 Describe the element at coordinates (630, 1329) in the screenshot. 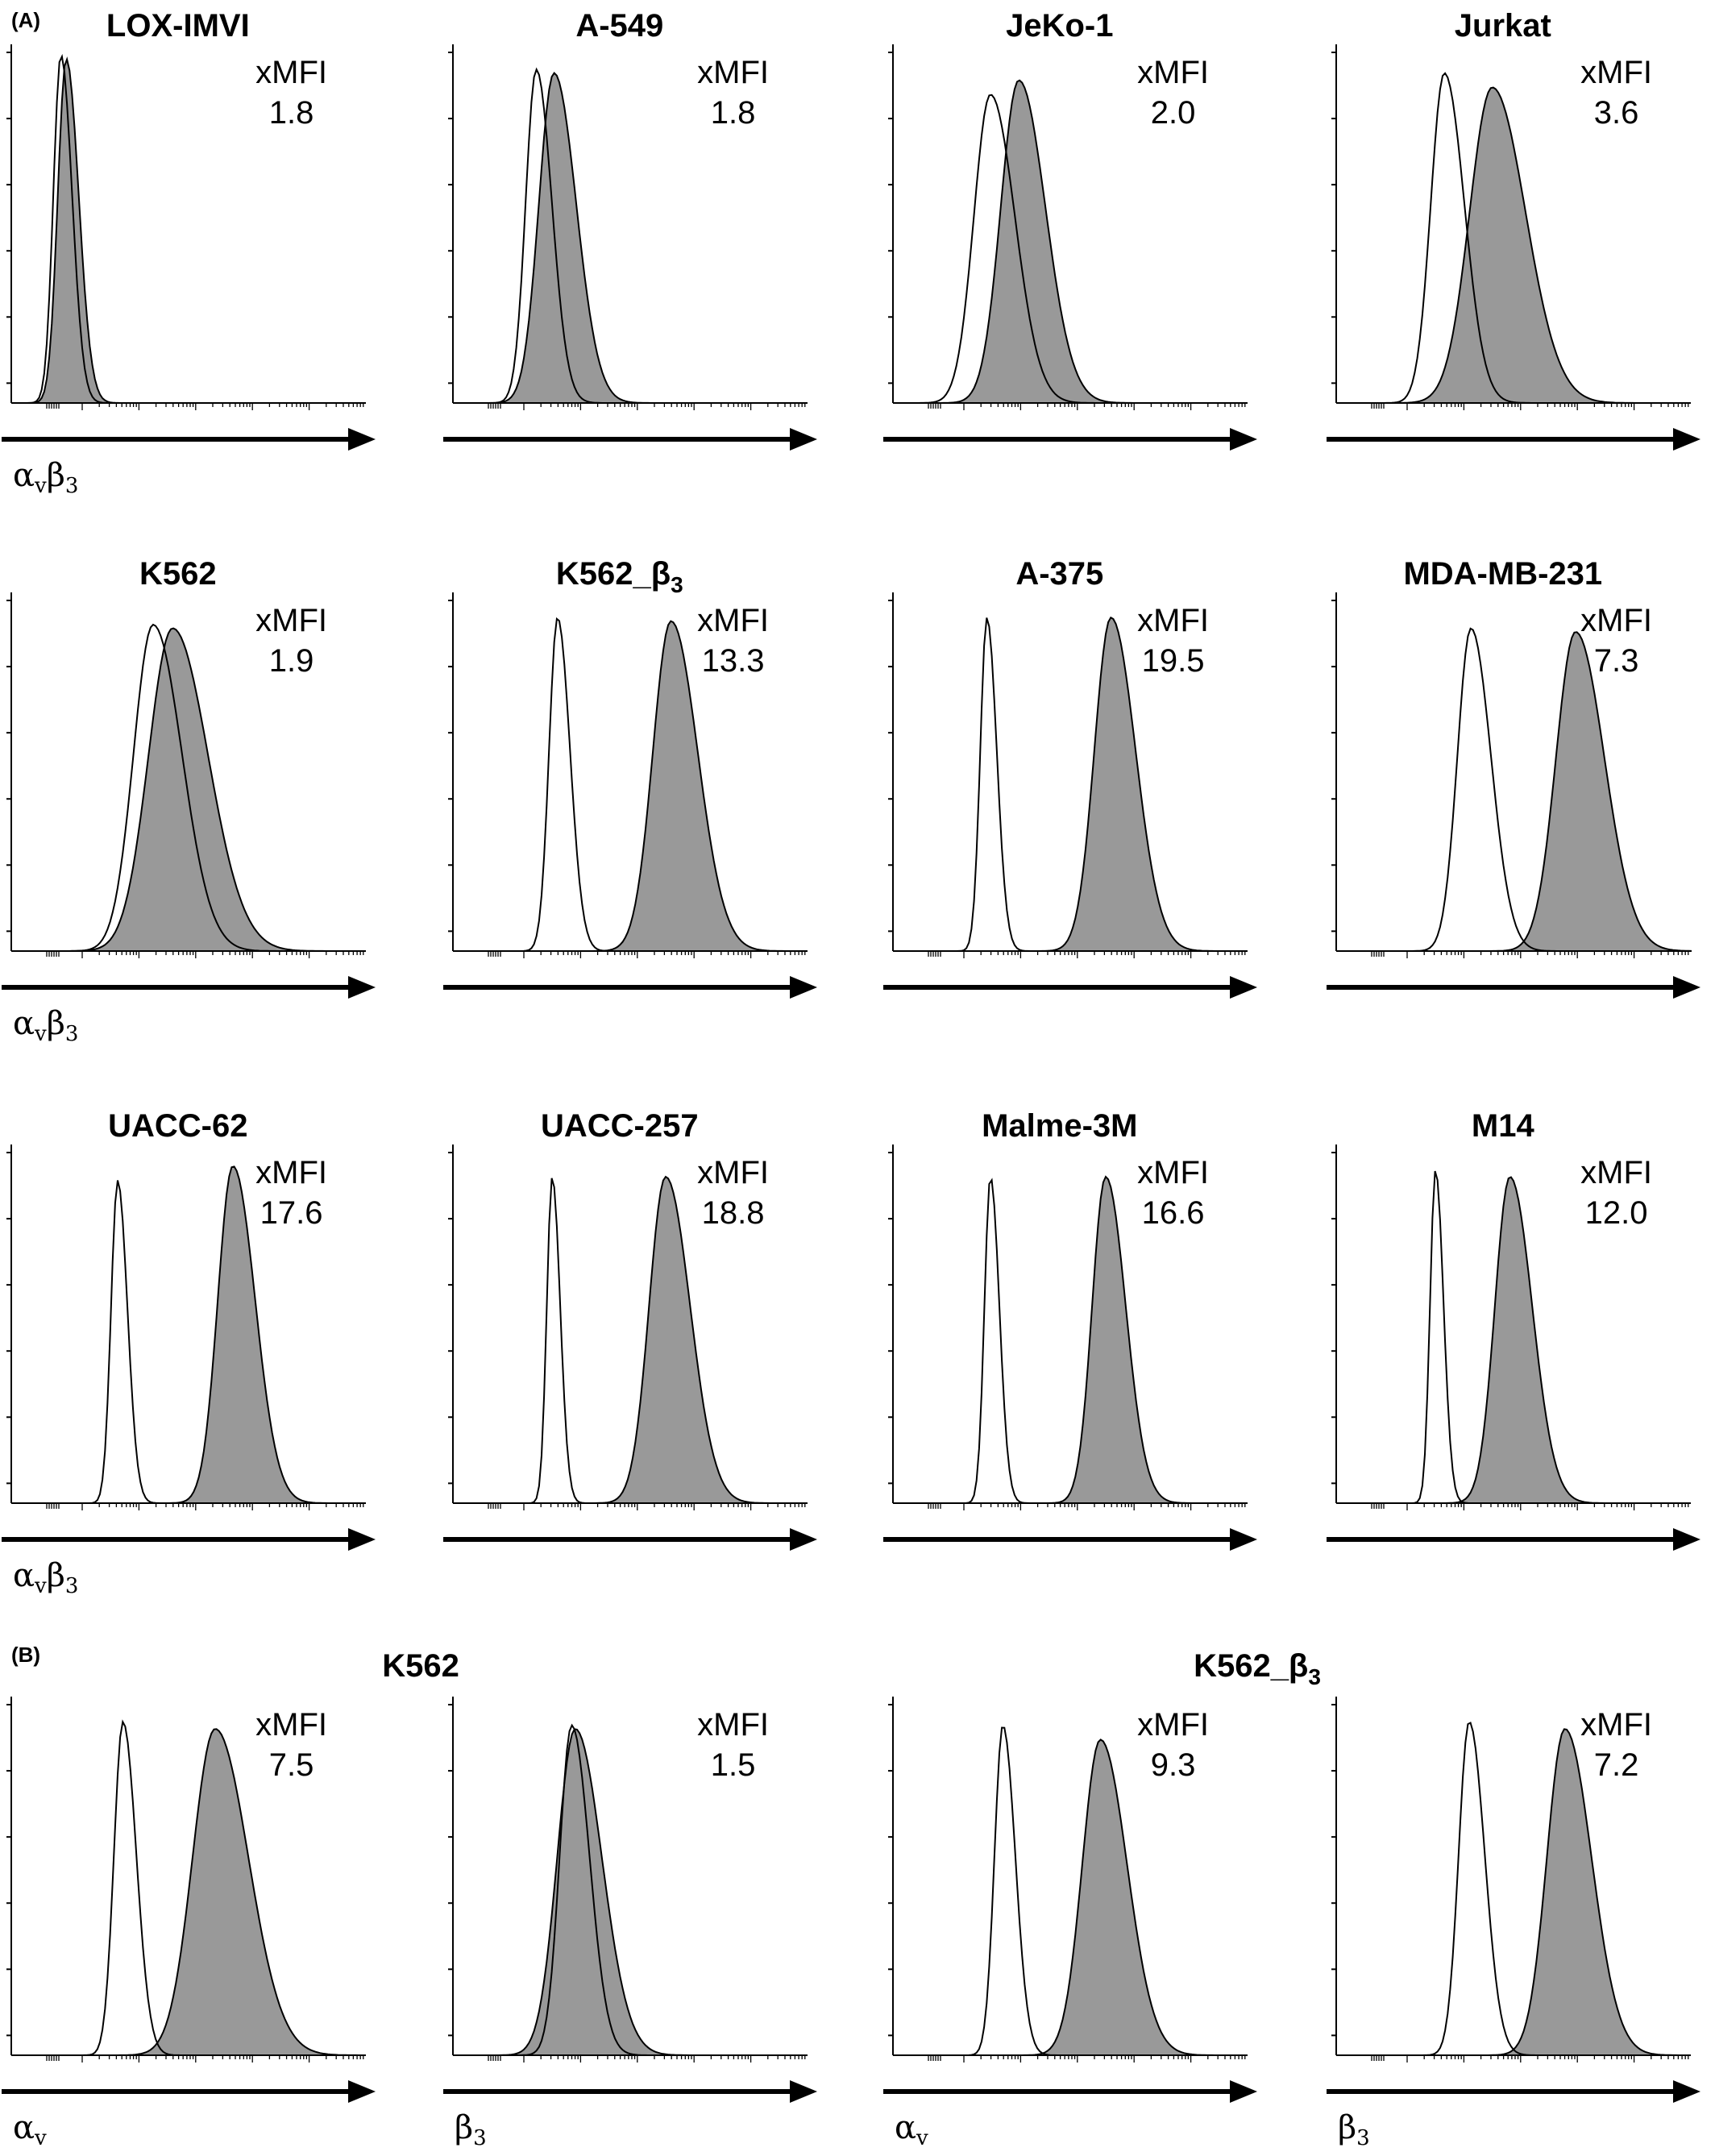

I see `histogram-plot: UACC-257 xMFI 18.8` at that location.